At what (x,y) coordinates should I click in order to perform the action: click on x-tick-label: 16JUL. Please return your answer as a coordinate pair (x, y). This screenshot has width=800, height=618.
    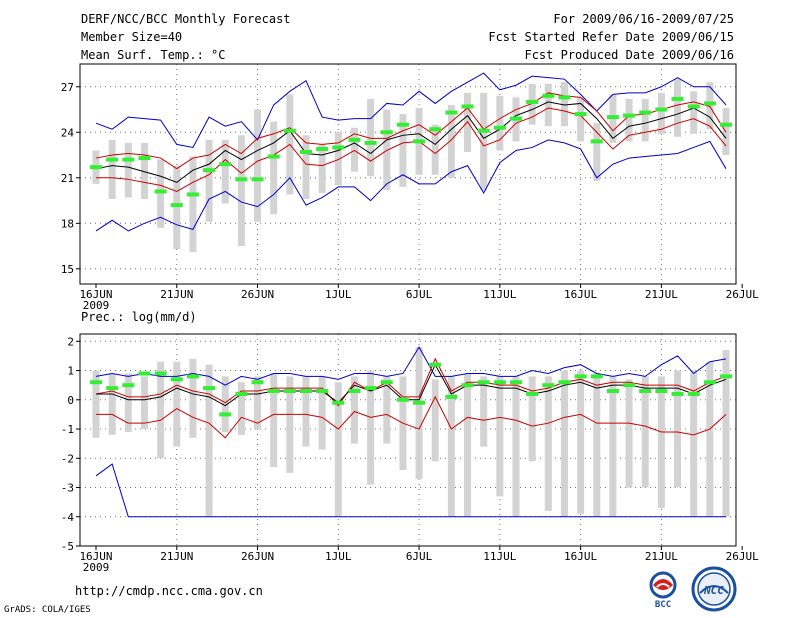
    Looking at the image, I should click on (580, 294).